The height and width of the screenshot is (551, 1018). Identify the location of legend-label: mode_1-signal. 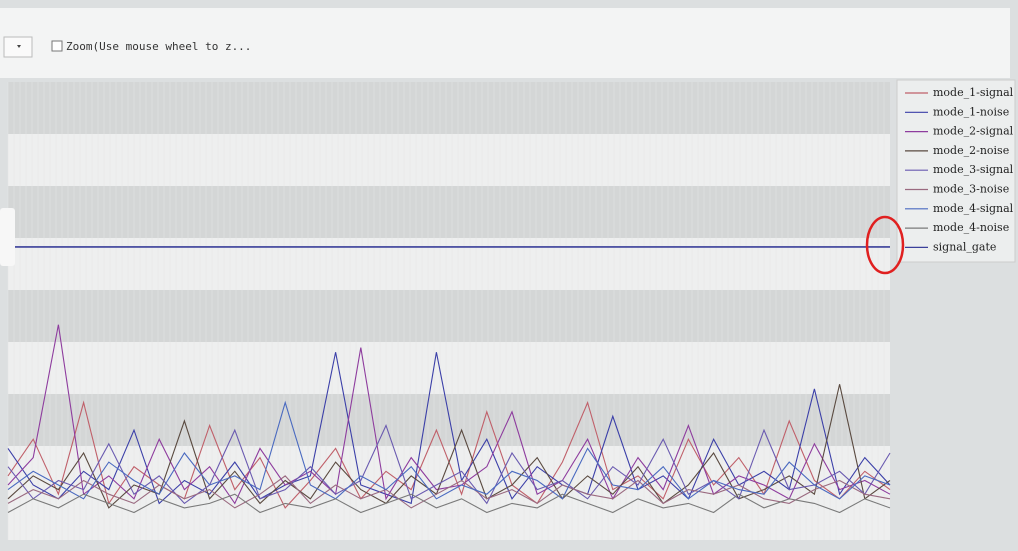
(973, 92).